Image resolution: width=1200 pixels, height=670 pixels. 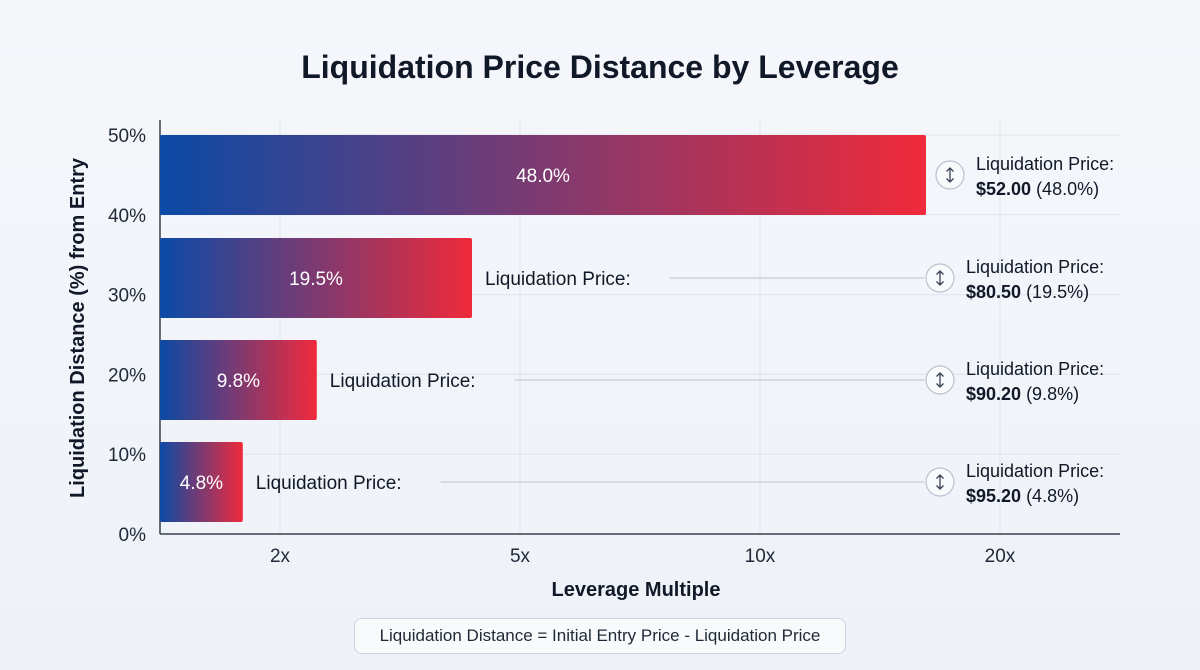 I want to click on y-tick-label: 30%, so click(x=127, y=296).